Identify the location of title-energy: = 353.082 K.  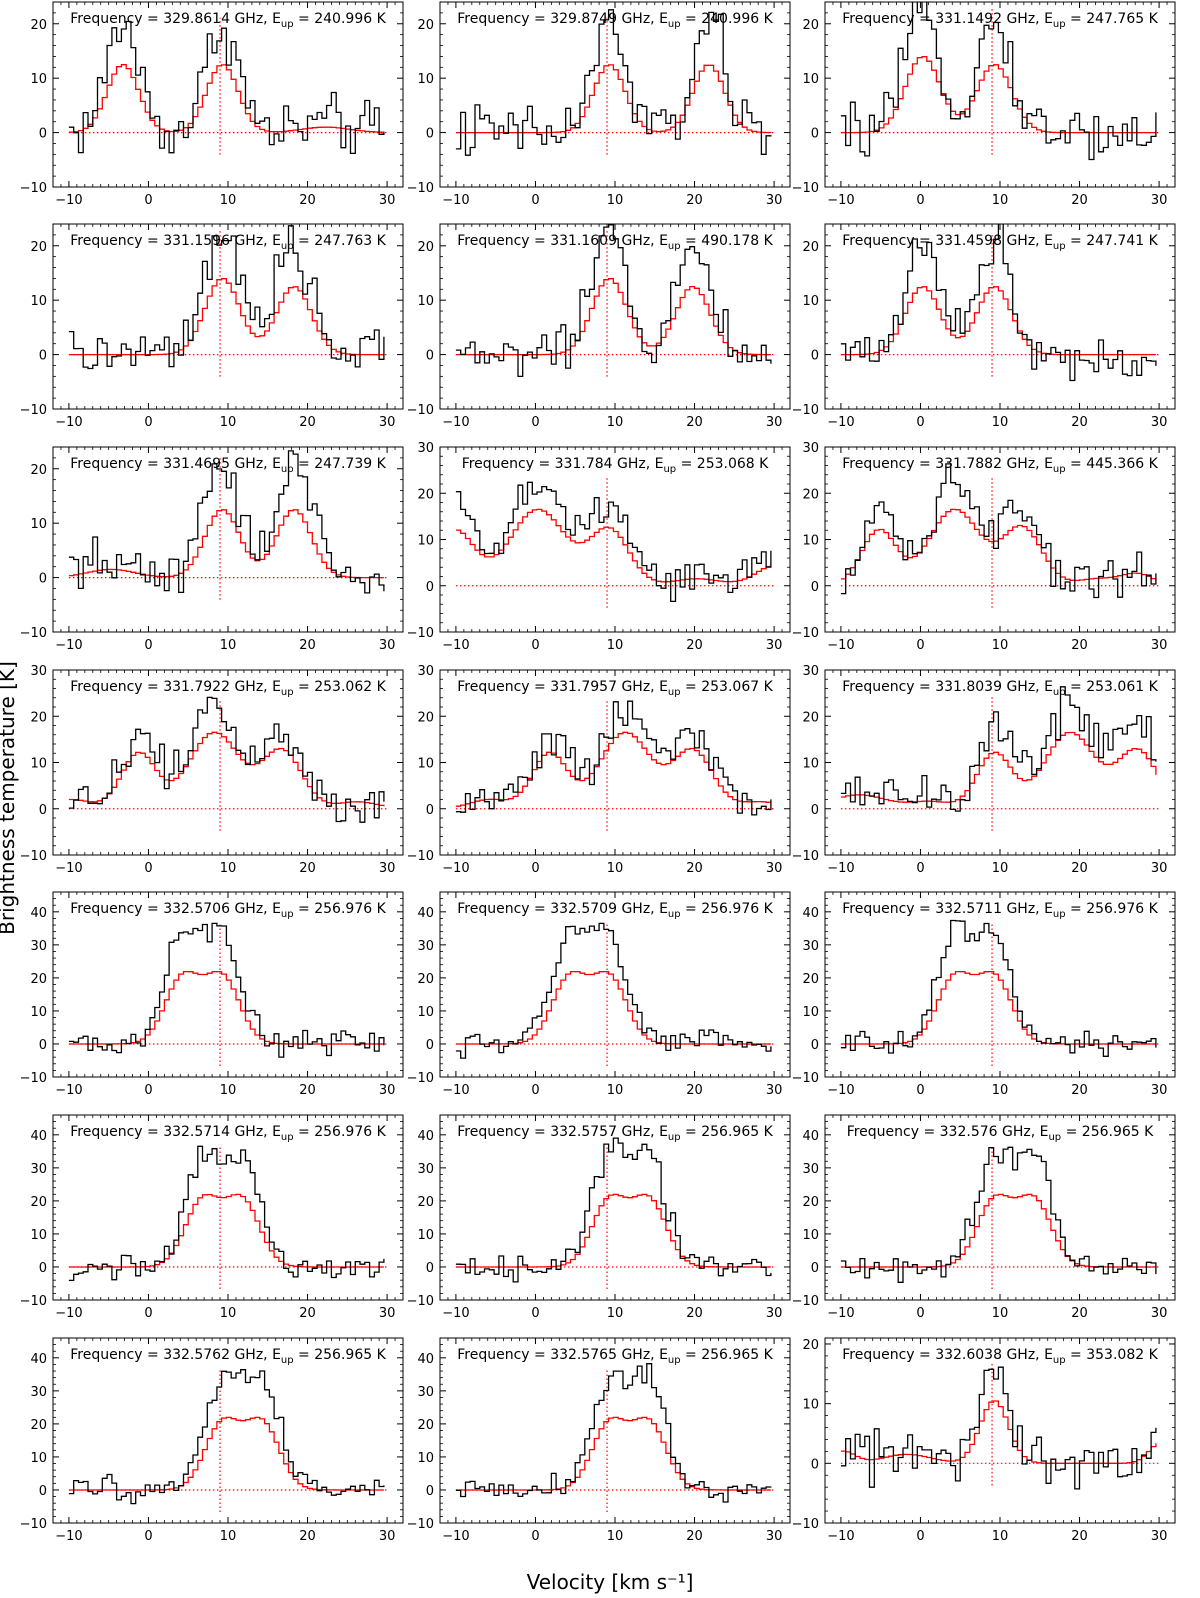
(1112, 1355).